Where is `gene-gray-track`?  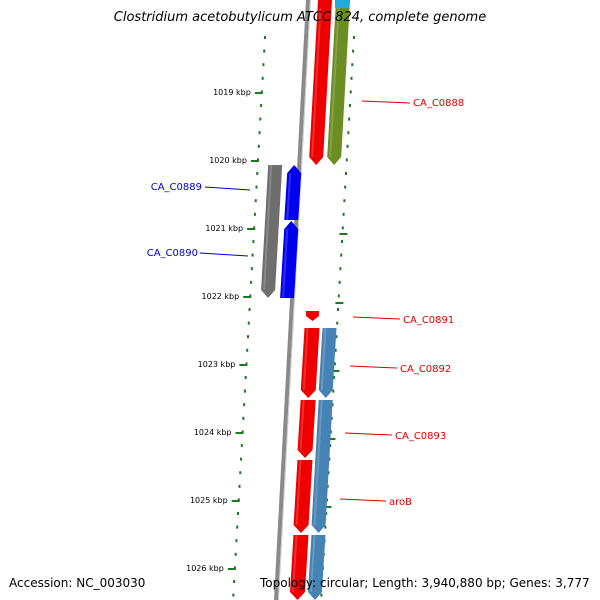
gene-gray-track is located at coordinates (272, 231).